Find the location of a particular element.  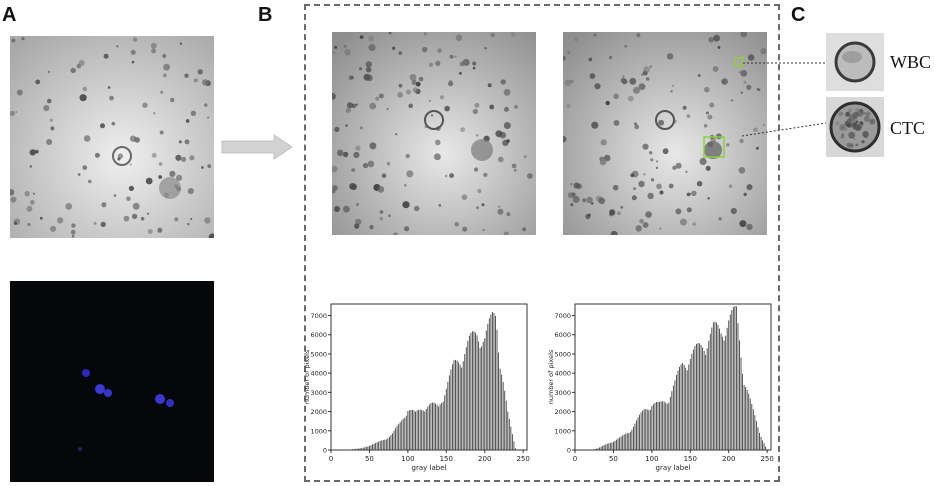

y-tick-label: 4000 is located at coordinates (318, 374).